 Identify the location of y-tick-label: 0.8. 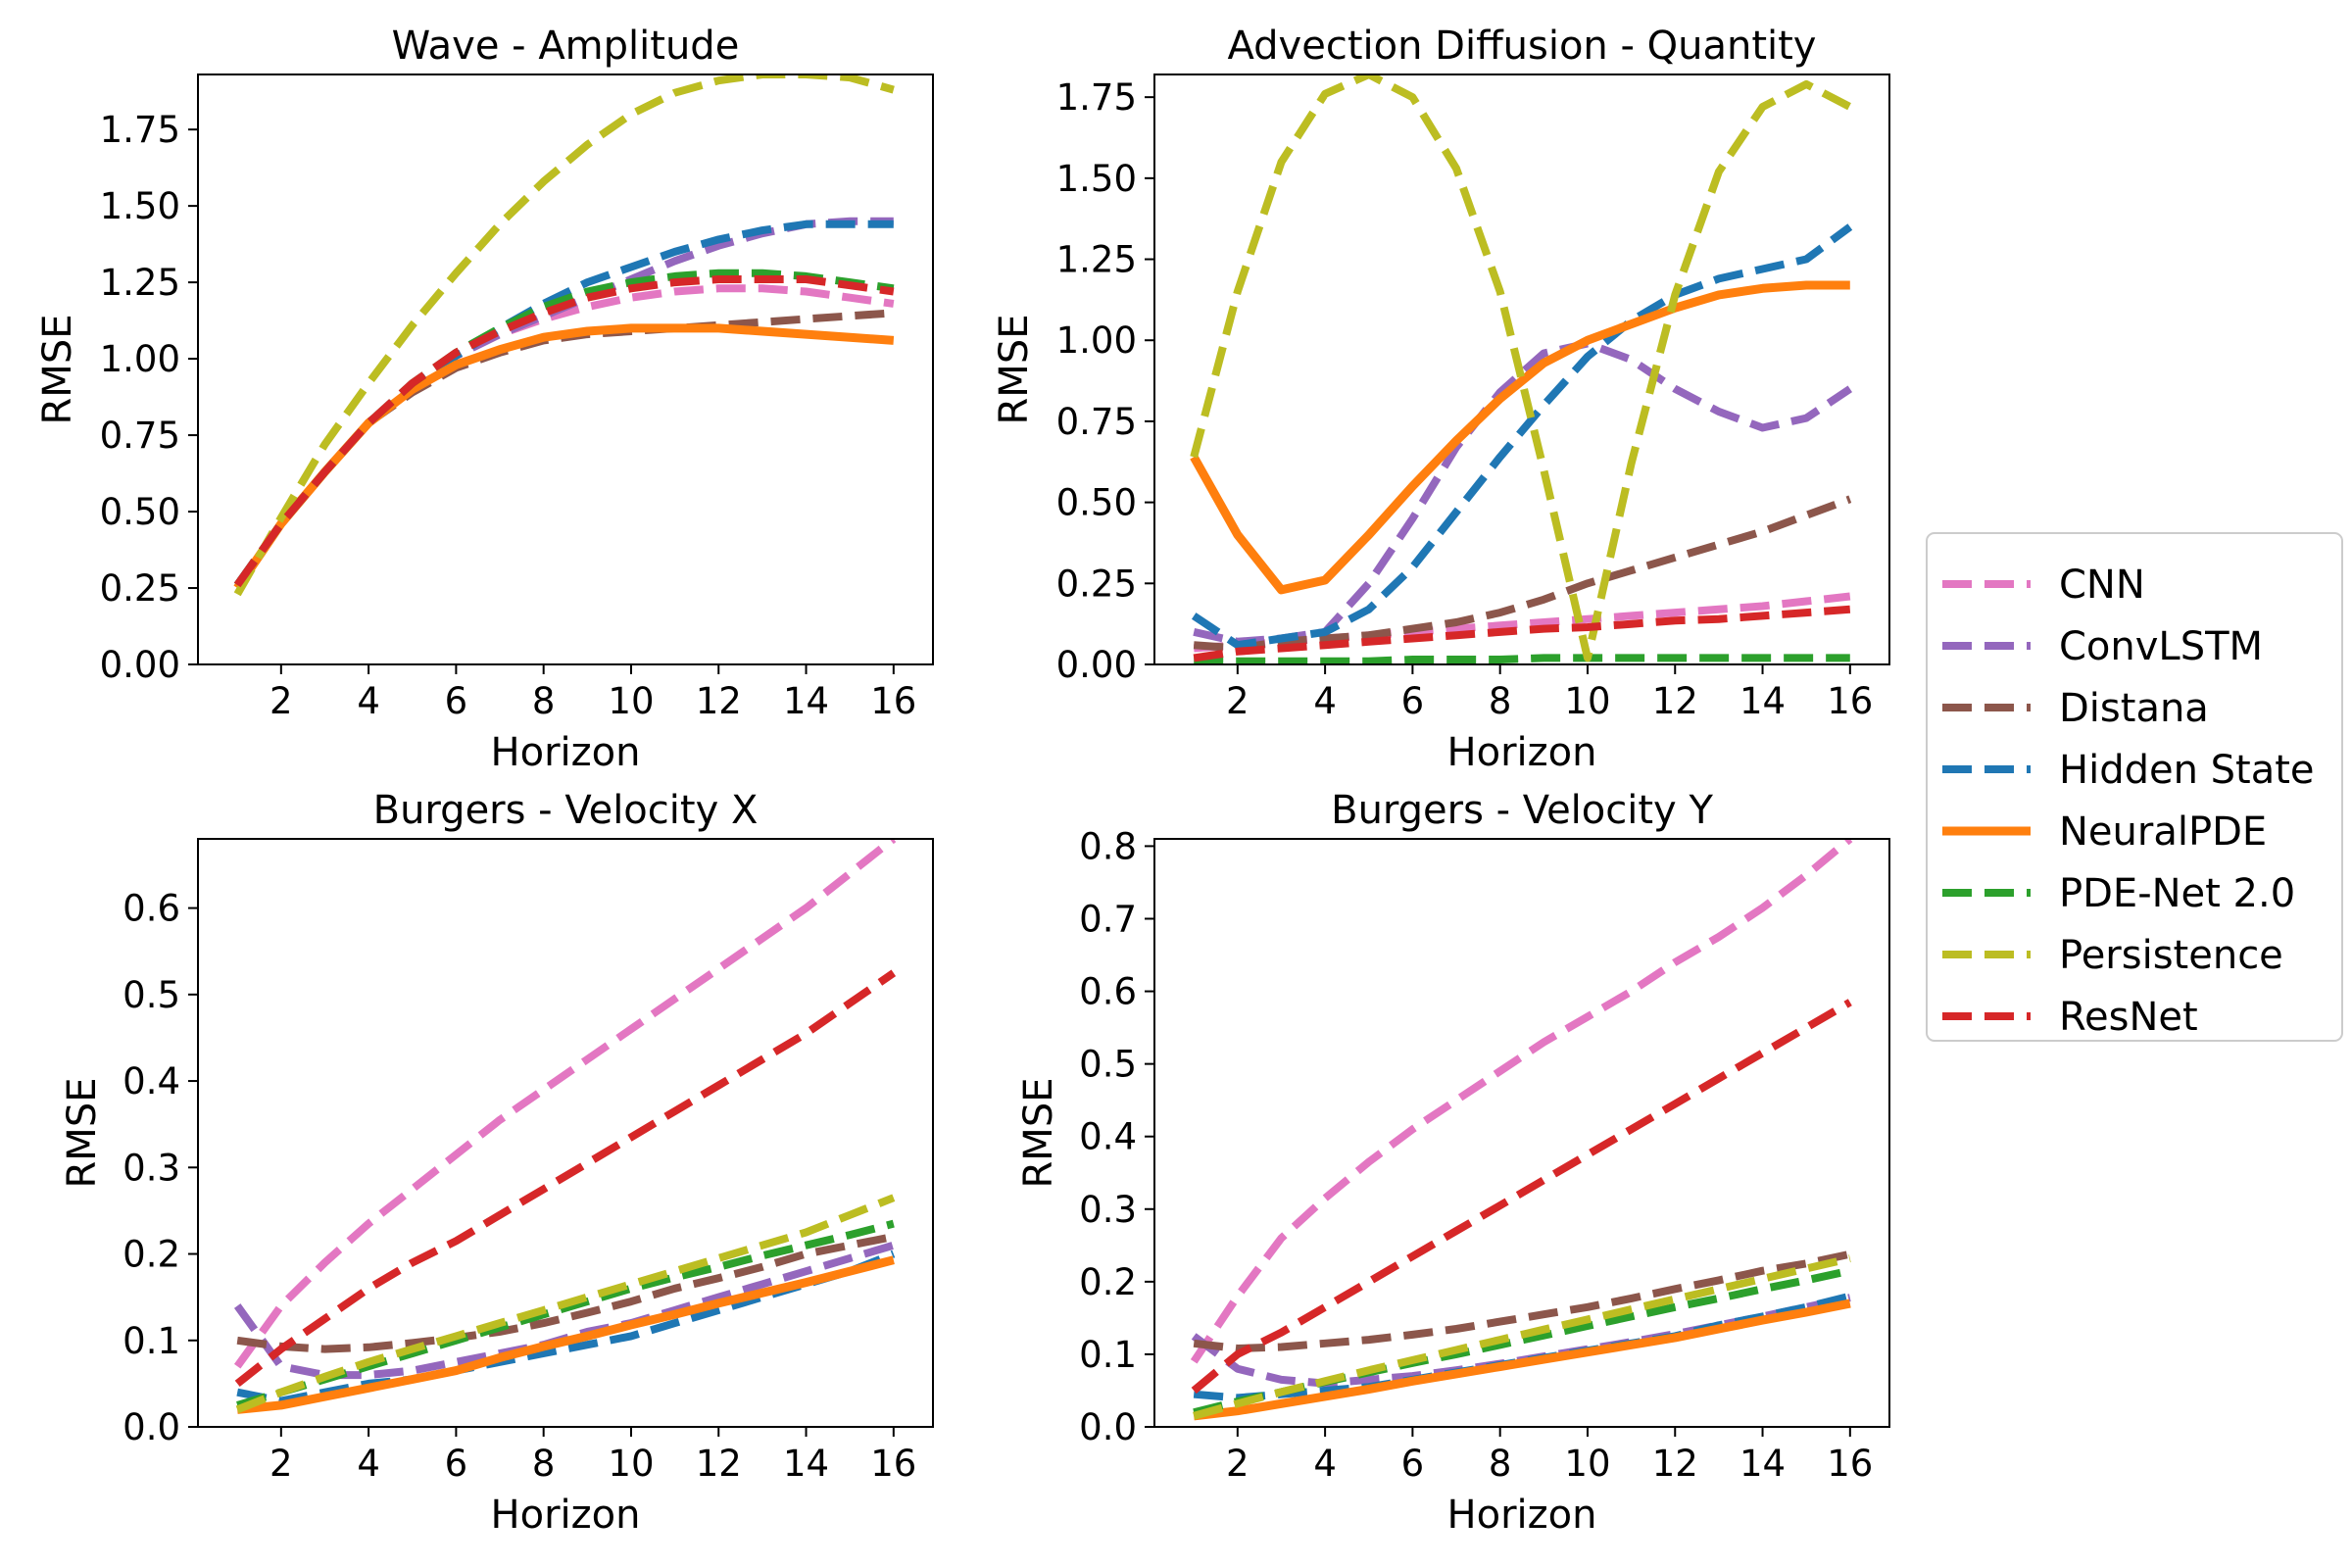
(1108, 846).